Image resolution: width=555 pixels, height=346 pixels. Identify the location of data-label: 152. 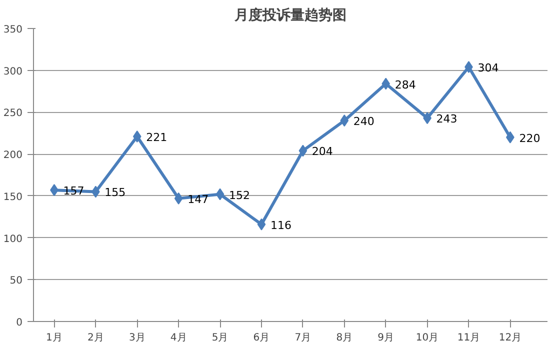
(239, 195).